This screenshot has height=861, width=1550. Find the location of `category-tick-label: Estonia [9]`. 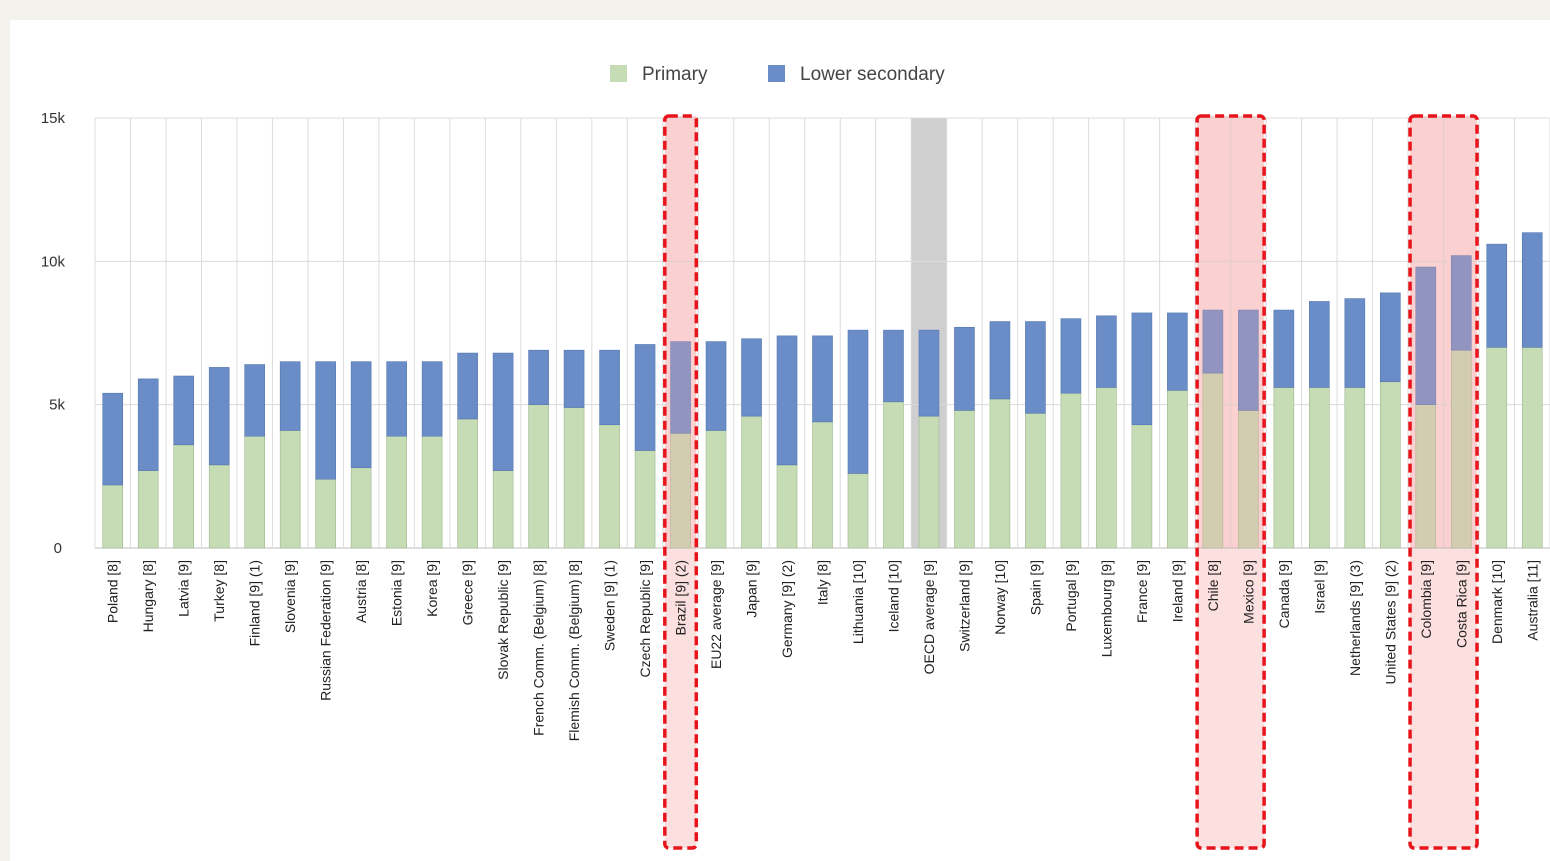

category-tick-label: Estonia [9] is located at coordinates (397, 593).